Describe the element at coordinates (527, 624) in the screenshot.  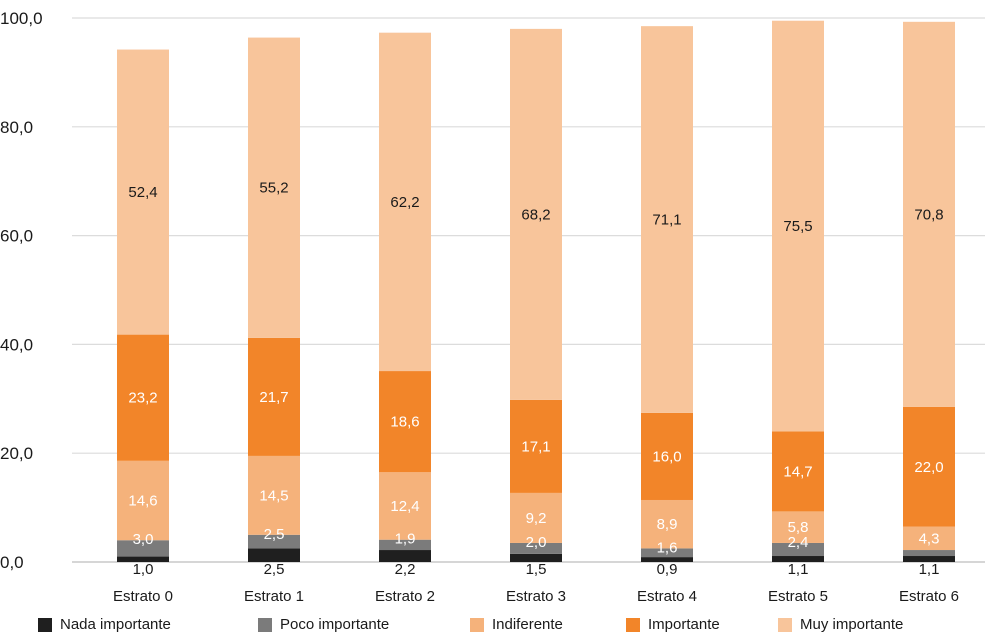
I see `legend-label: Indiferente` at that location.